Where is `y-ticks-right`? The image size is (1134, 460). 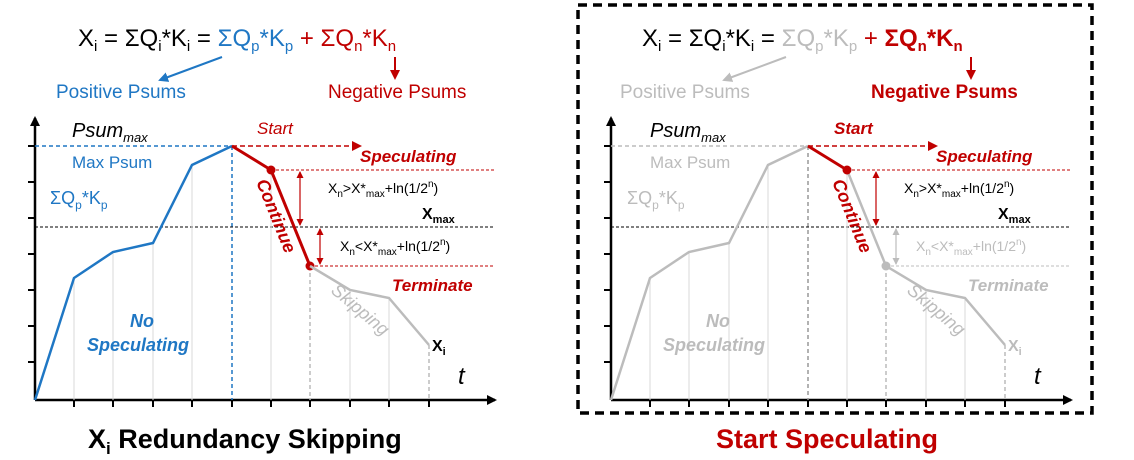 y-ticks-right is located at coordinates (607, 254).